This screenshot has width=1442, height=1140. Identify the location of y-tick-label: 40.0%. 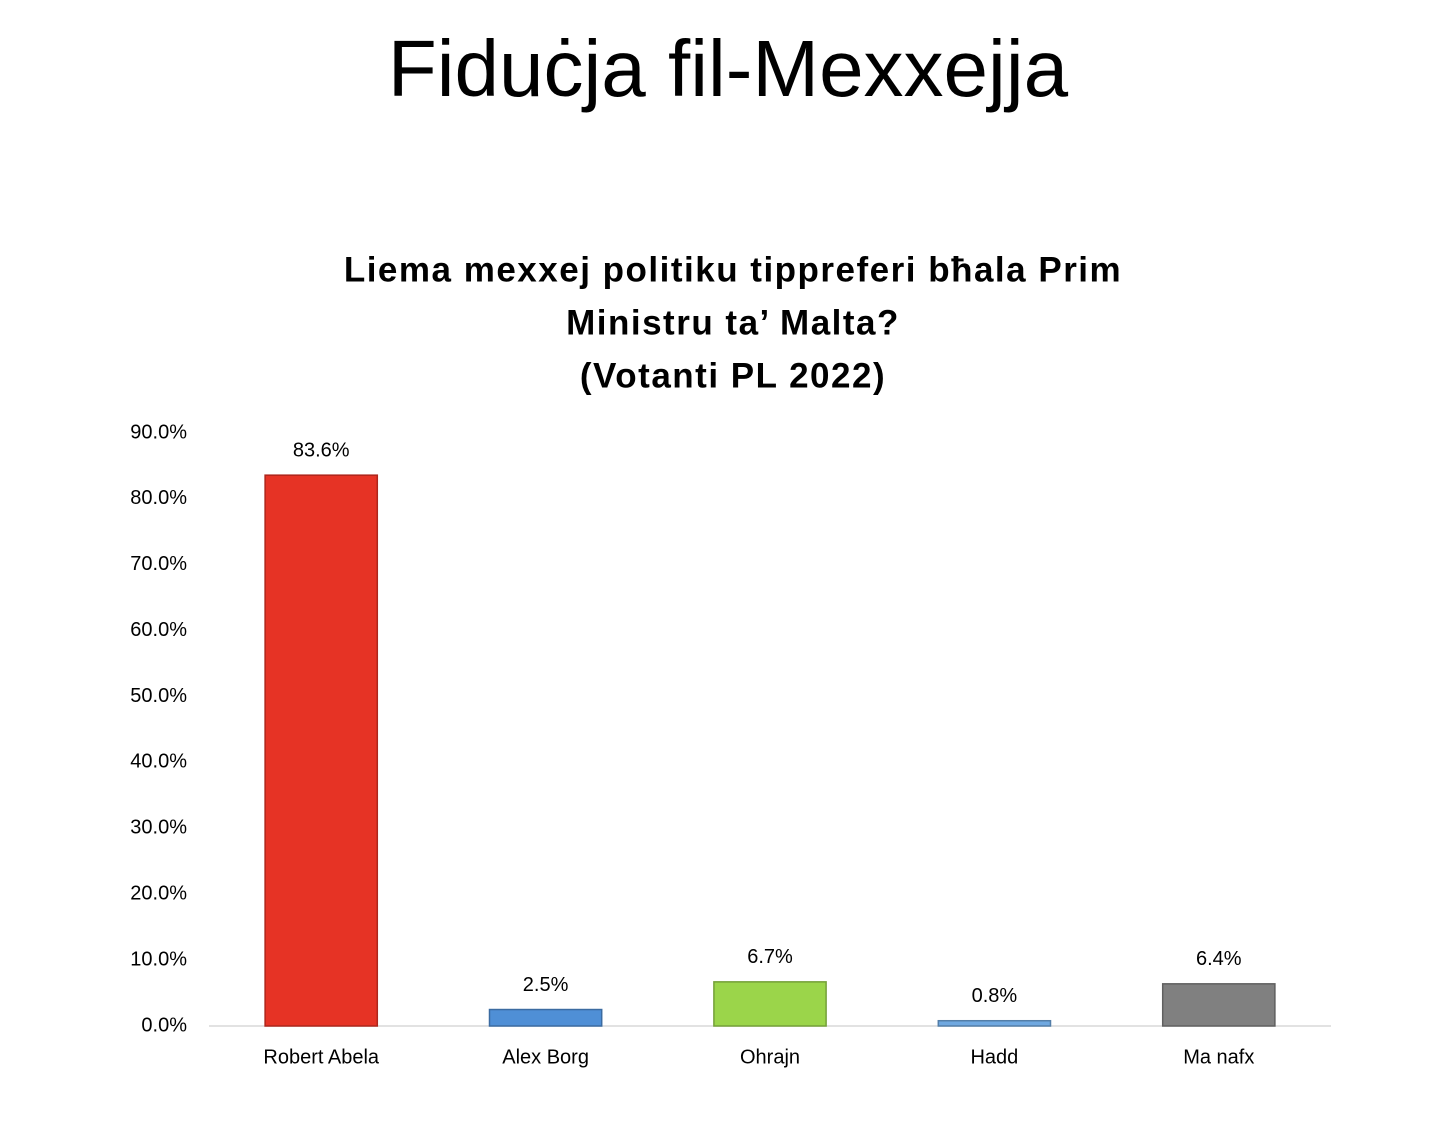
(158, 762).